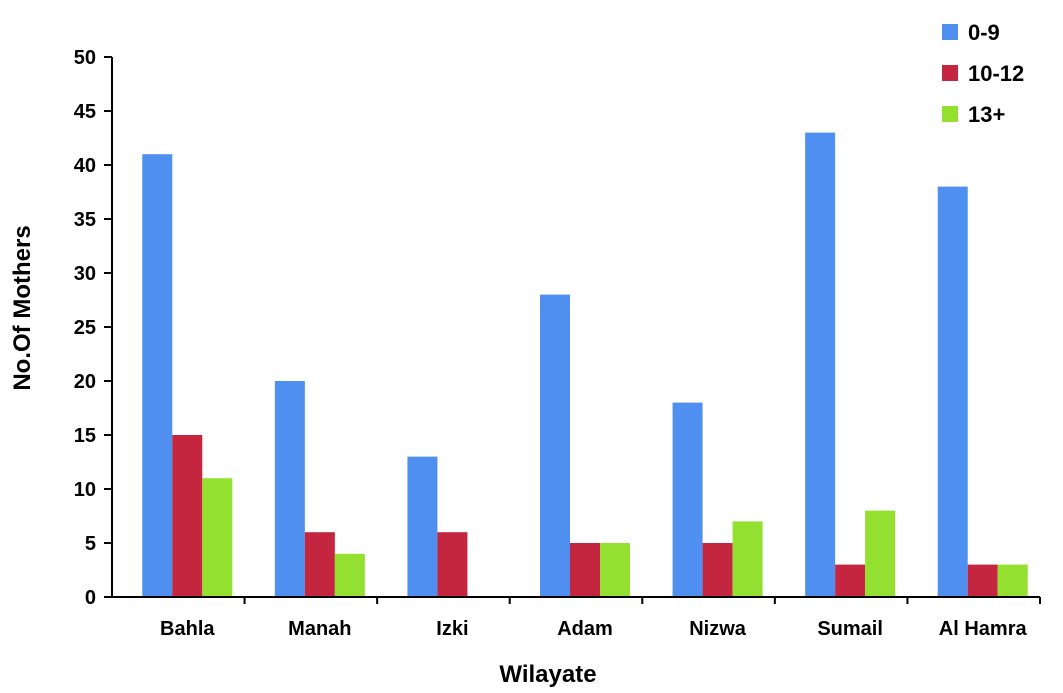 The height and width of the screenshot is (693, 1063). Describe the element at coordinates (452, 629) in the screenshot. I see `x-tick-label: Izki` at that location.